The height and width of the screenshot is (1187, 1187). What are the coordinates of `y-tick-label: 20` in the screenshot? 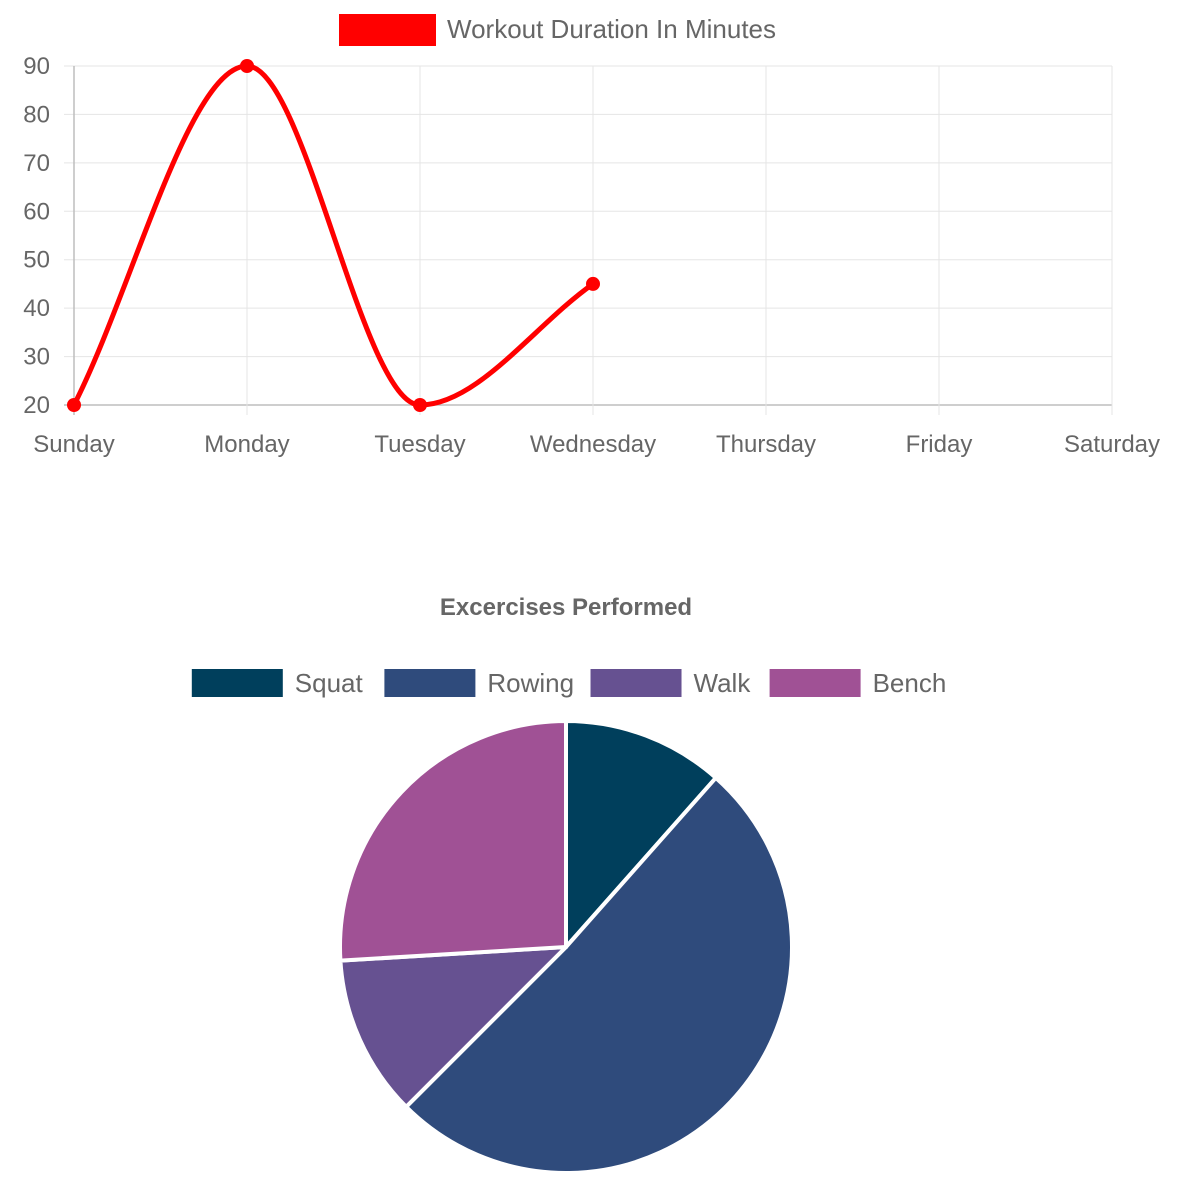 It's located at (36, 405).